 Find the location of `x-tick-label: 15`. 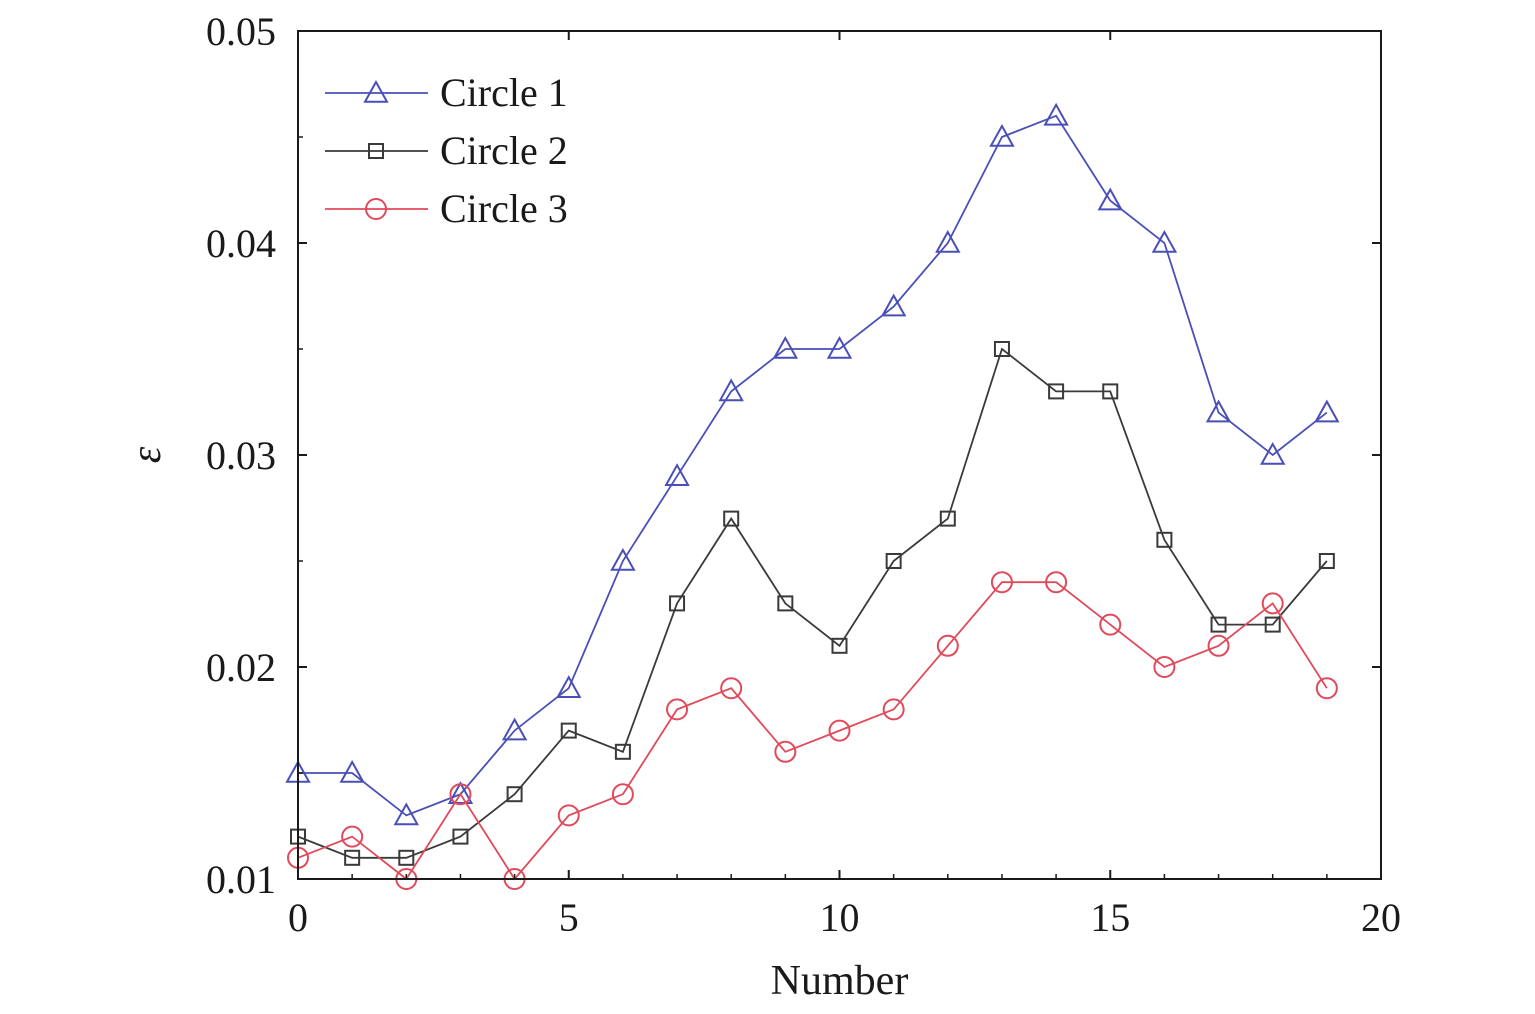

x-tick-label: 15 is located at coordinates (1110, 917).